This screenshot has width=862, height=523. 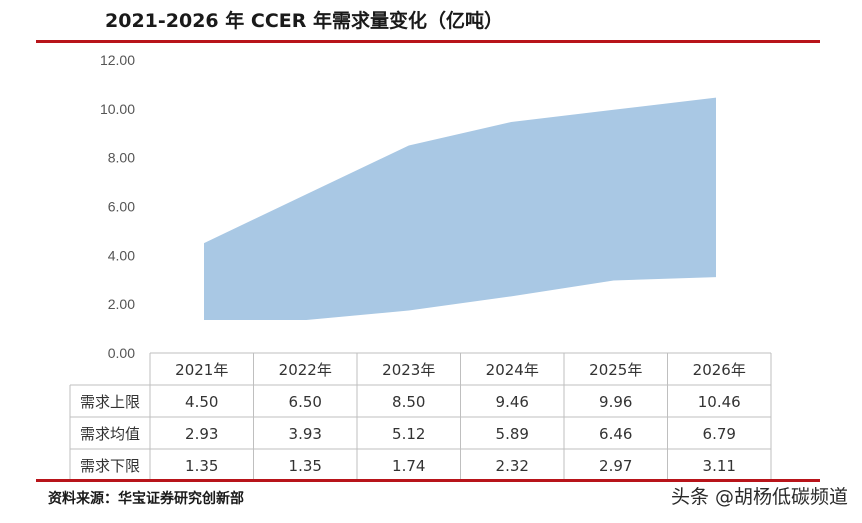 I want to click on x-tick-label: 2023年, so click(x=408, y=370).